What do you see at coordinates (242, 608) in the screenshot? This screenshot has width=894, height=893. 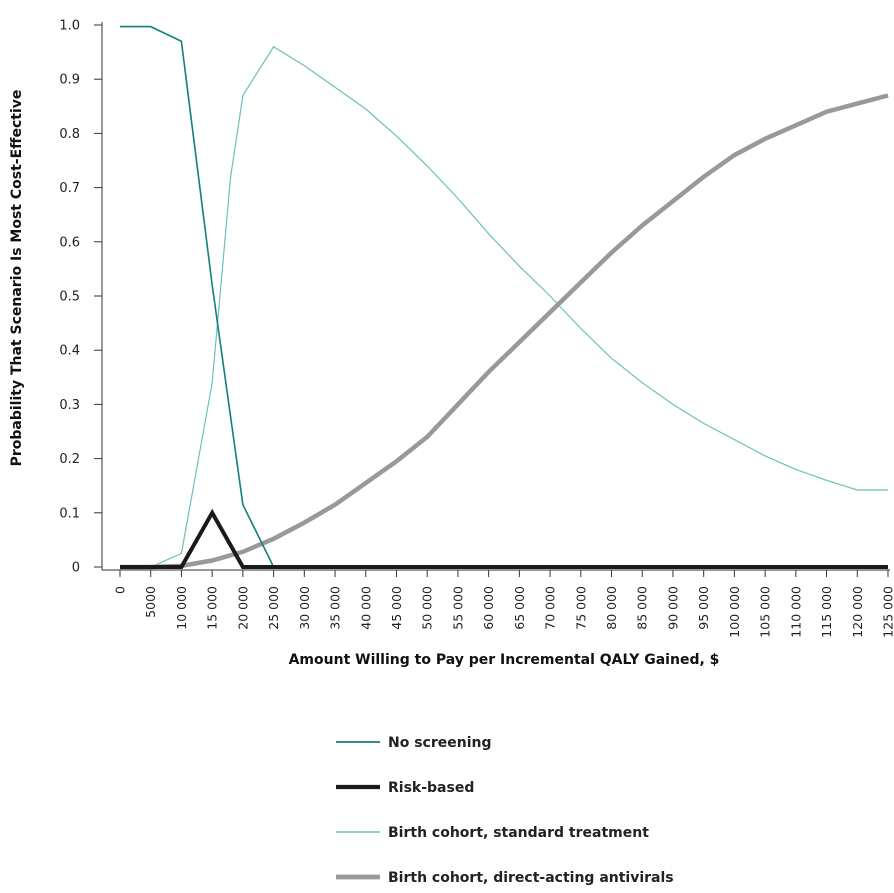 I see `x-tick-label: 20 000` at bounding box center [242, 608].